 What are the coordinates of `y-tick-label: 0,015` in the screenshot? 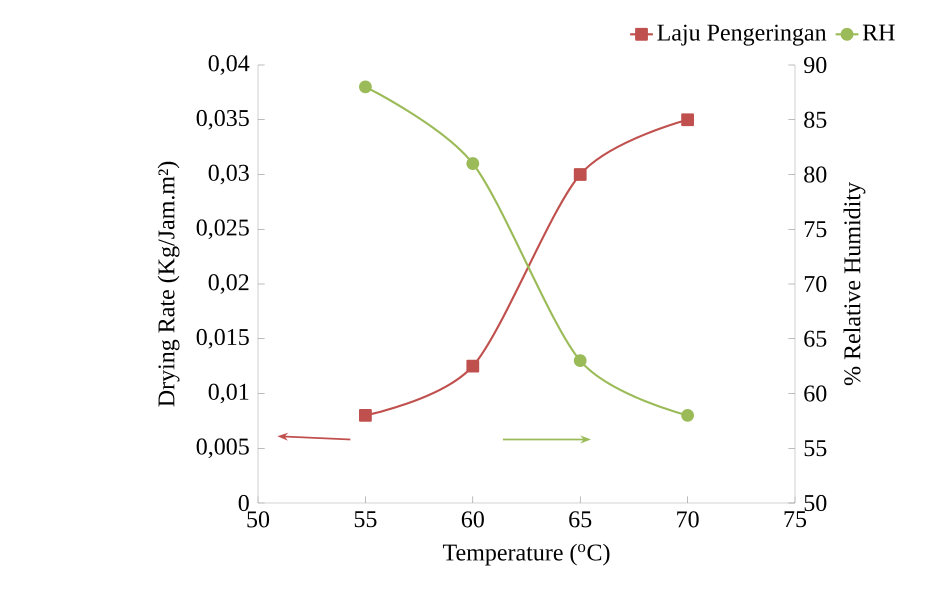 It's located at (222, 338).